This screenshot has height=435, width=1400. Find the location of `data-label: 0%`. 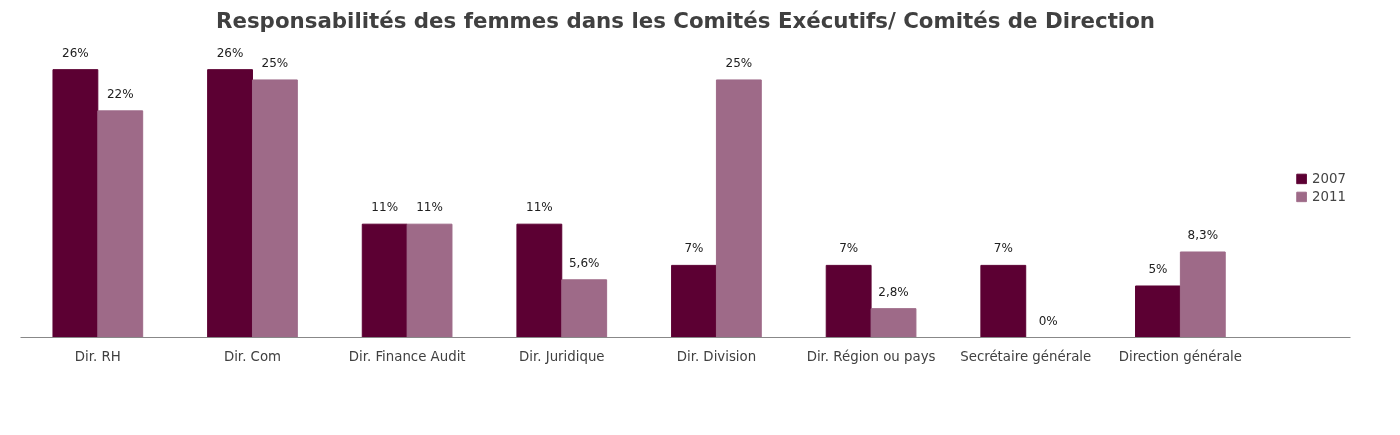

data-label: 0% is located at coordinates (1048, 320).